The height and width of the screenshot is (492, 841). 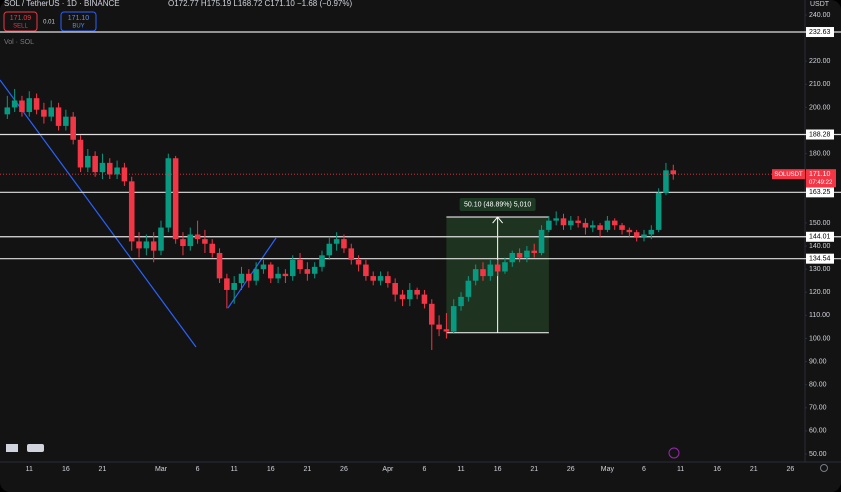 I want to click on y-tick-label: 210.00, so click(x=820, y=84).